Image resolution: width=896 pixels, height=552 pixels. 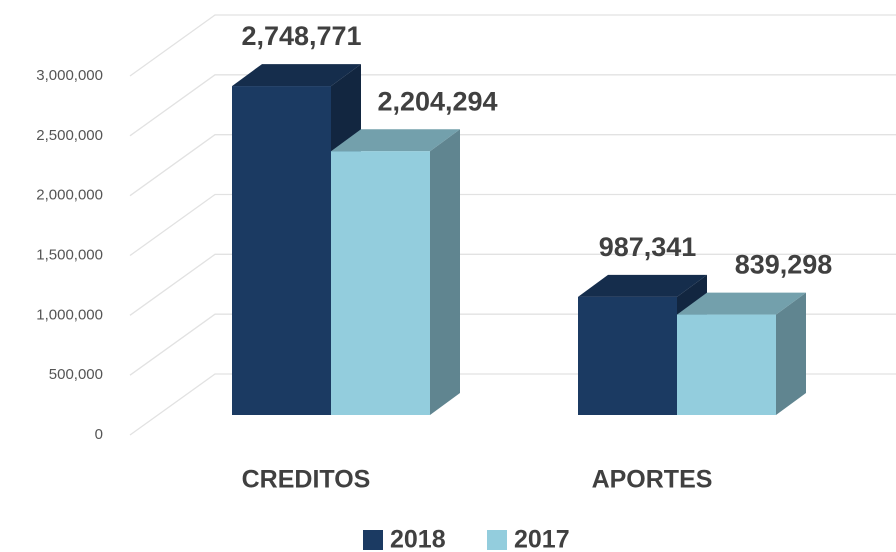 What do you see at coordinates (69, 75) in the screenshot?
I see `y-tick-label: 3,000,000` at bounding box center [69, 75].